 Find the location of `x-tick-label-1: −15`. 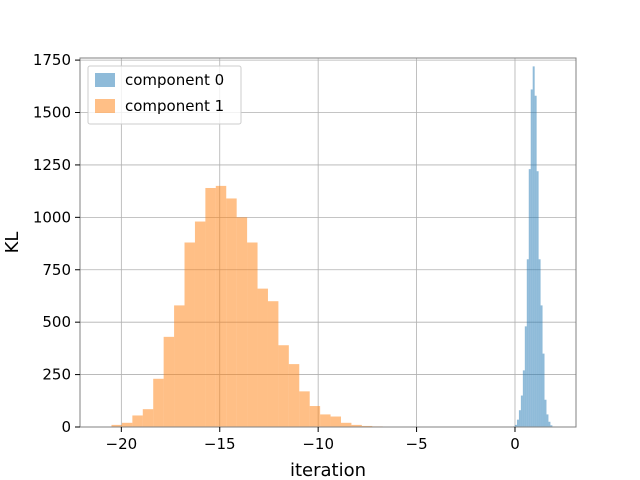

x-tick-label-1: −15 is located at coordinates (220, 444).